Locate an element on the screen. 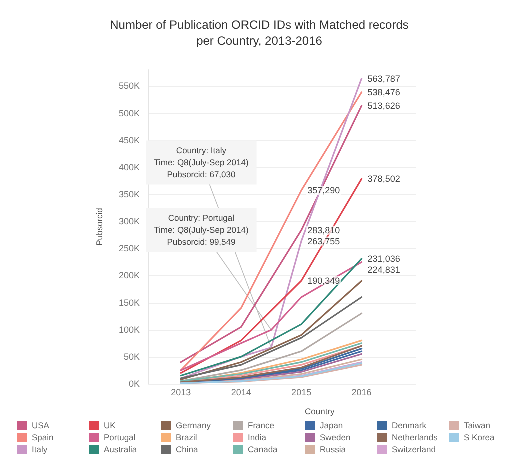  legend-label: Australia is located at coordinates (121, 449).